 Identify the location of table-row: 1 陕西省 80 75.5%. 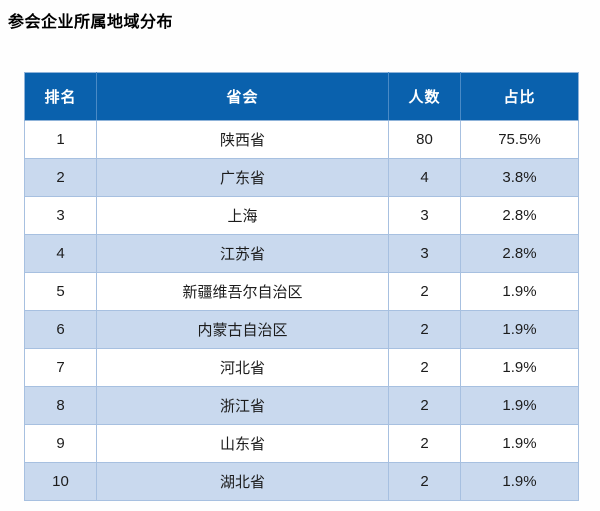
(301, 139).